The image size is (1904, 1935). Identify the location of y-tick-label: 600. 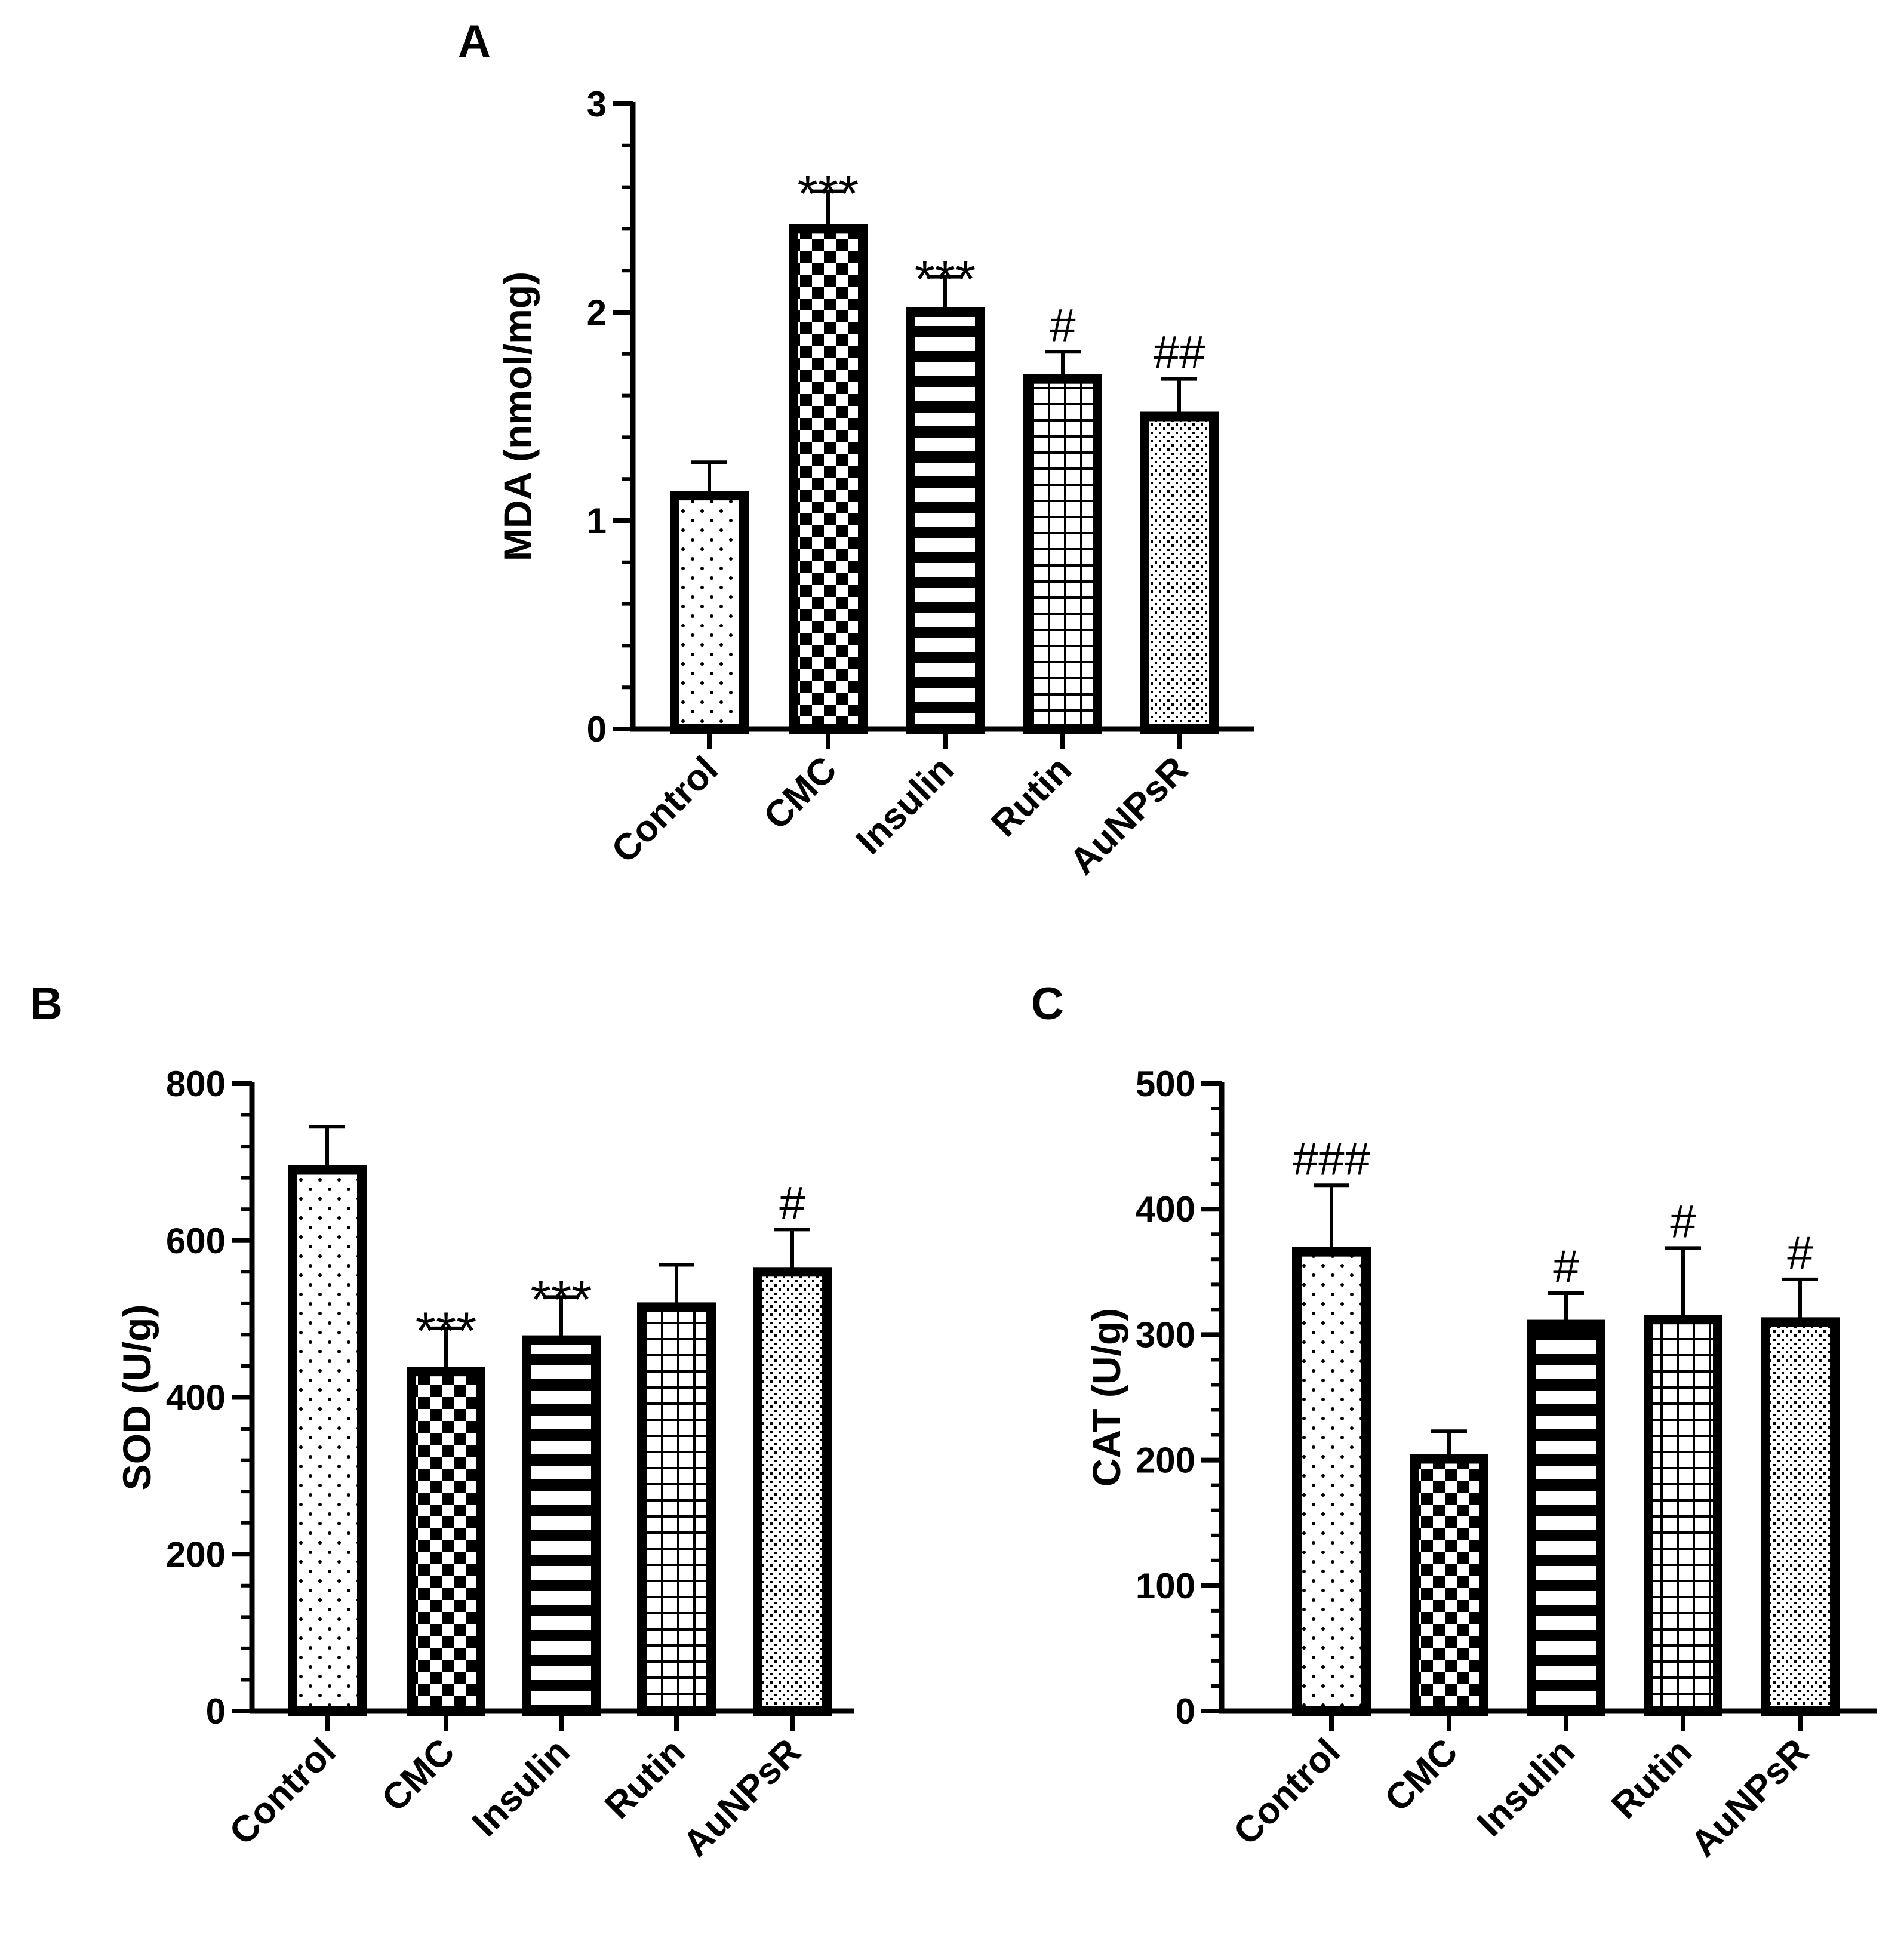
(196, 1241).